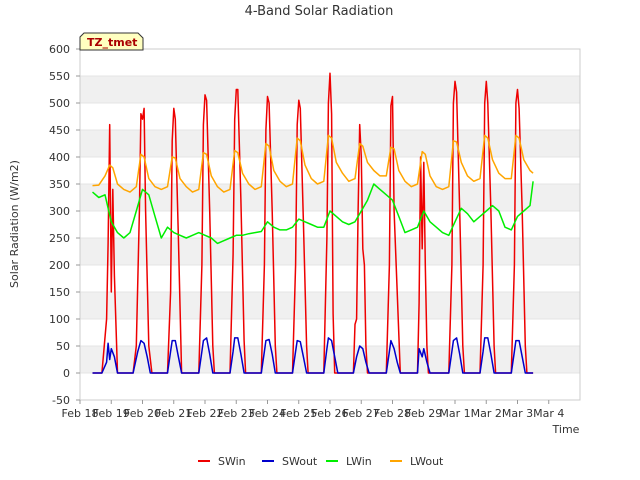 Image resolution: width=640 pixels, height=480 pixels. Describe the element at coordinates (59, 265) in the screenshot. I see `y-tick-label: 200` at that location.